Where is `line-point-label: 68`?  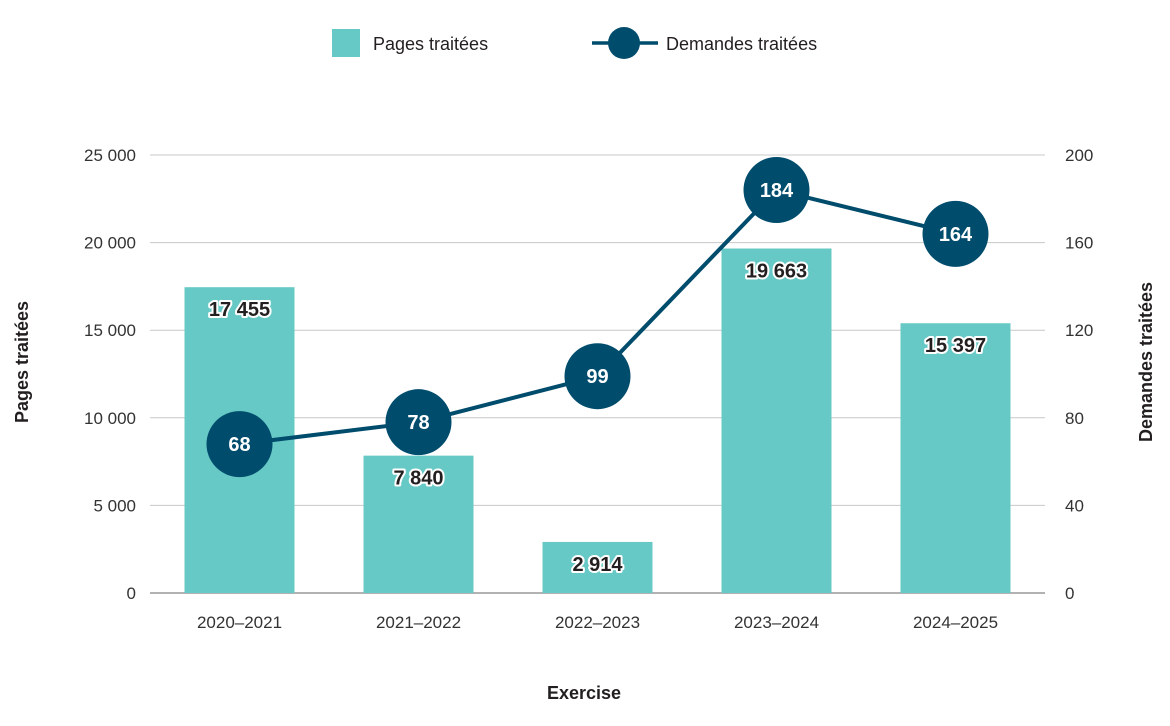
line-point-label: 68 is located at coordinates (239, 445).